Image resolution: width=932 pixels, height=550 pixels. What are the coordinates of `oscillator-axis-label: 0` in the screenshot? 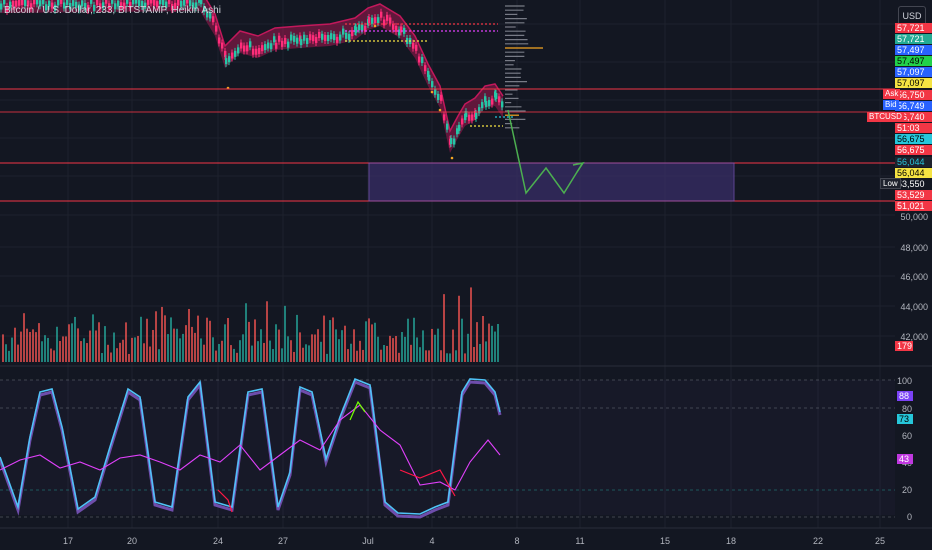 It's located at (909, 517).